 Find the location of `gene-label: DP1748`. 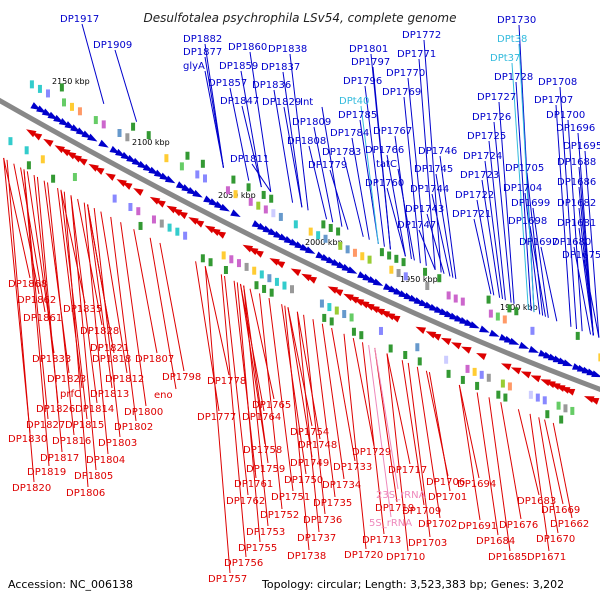

gene-label: DP1748 is located at coordinates (317, 445).